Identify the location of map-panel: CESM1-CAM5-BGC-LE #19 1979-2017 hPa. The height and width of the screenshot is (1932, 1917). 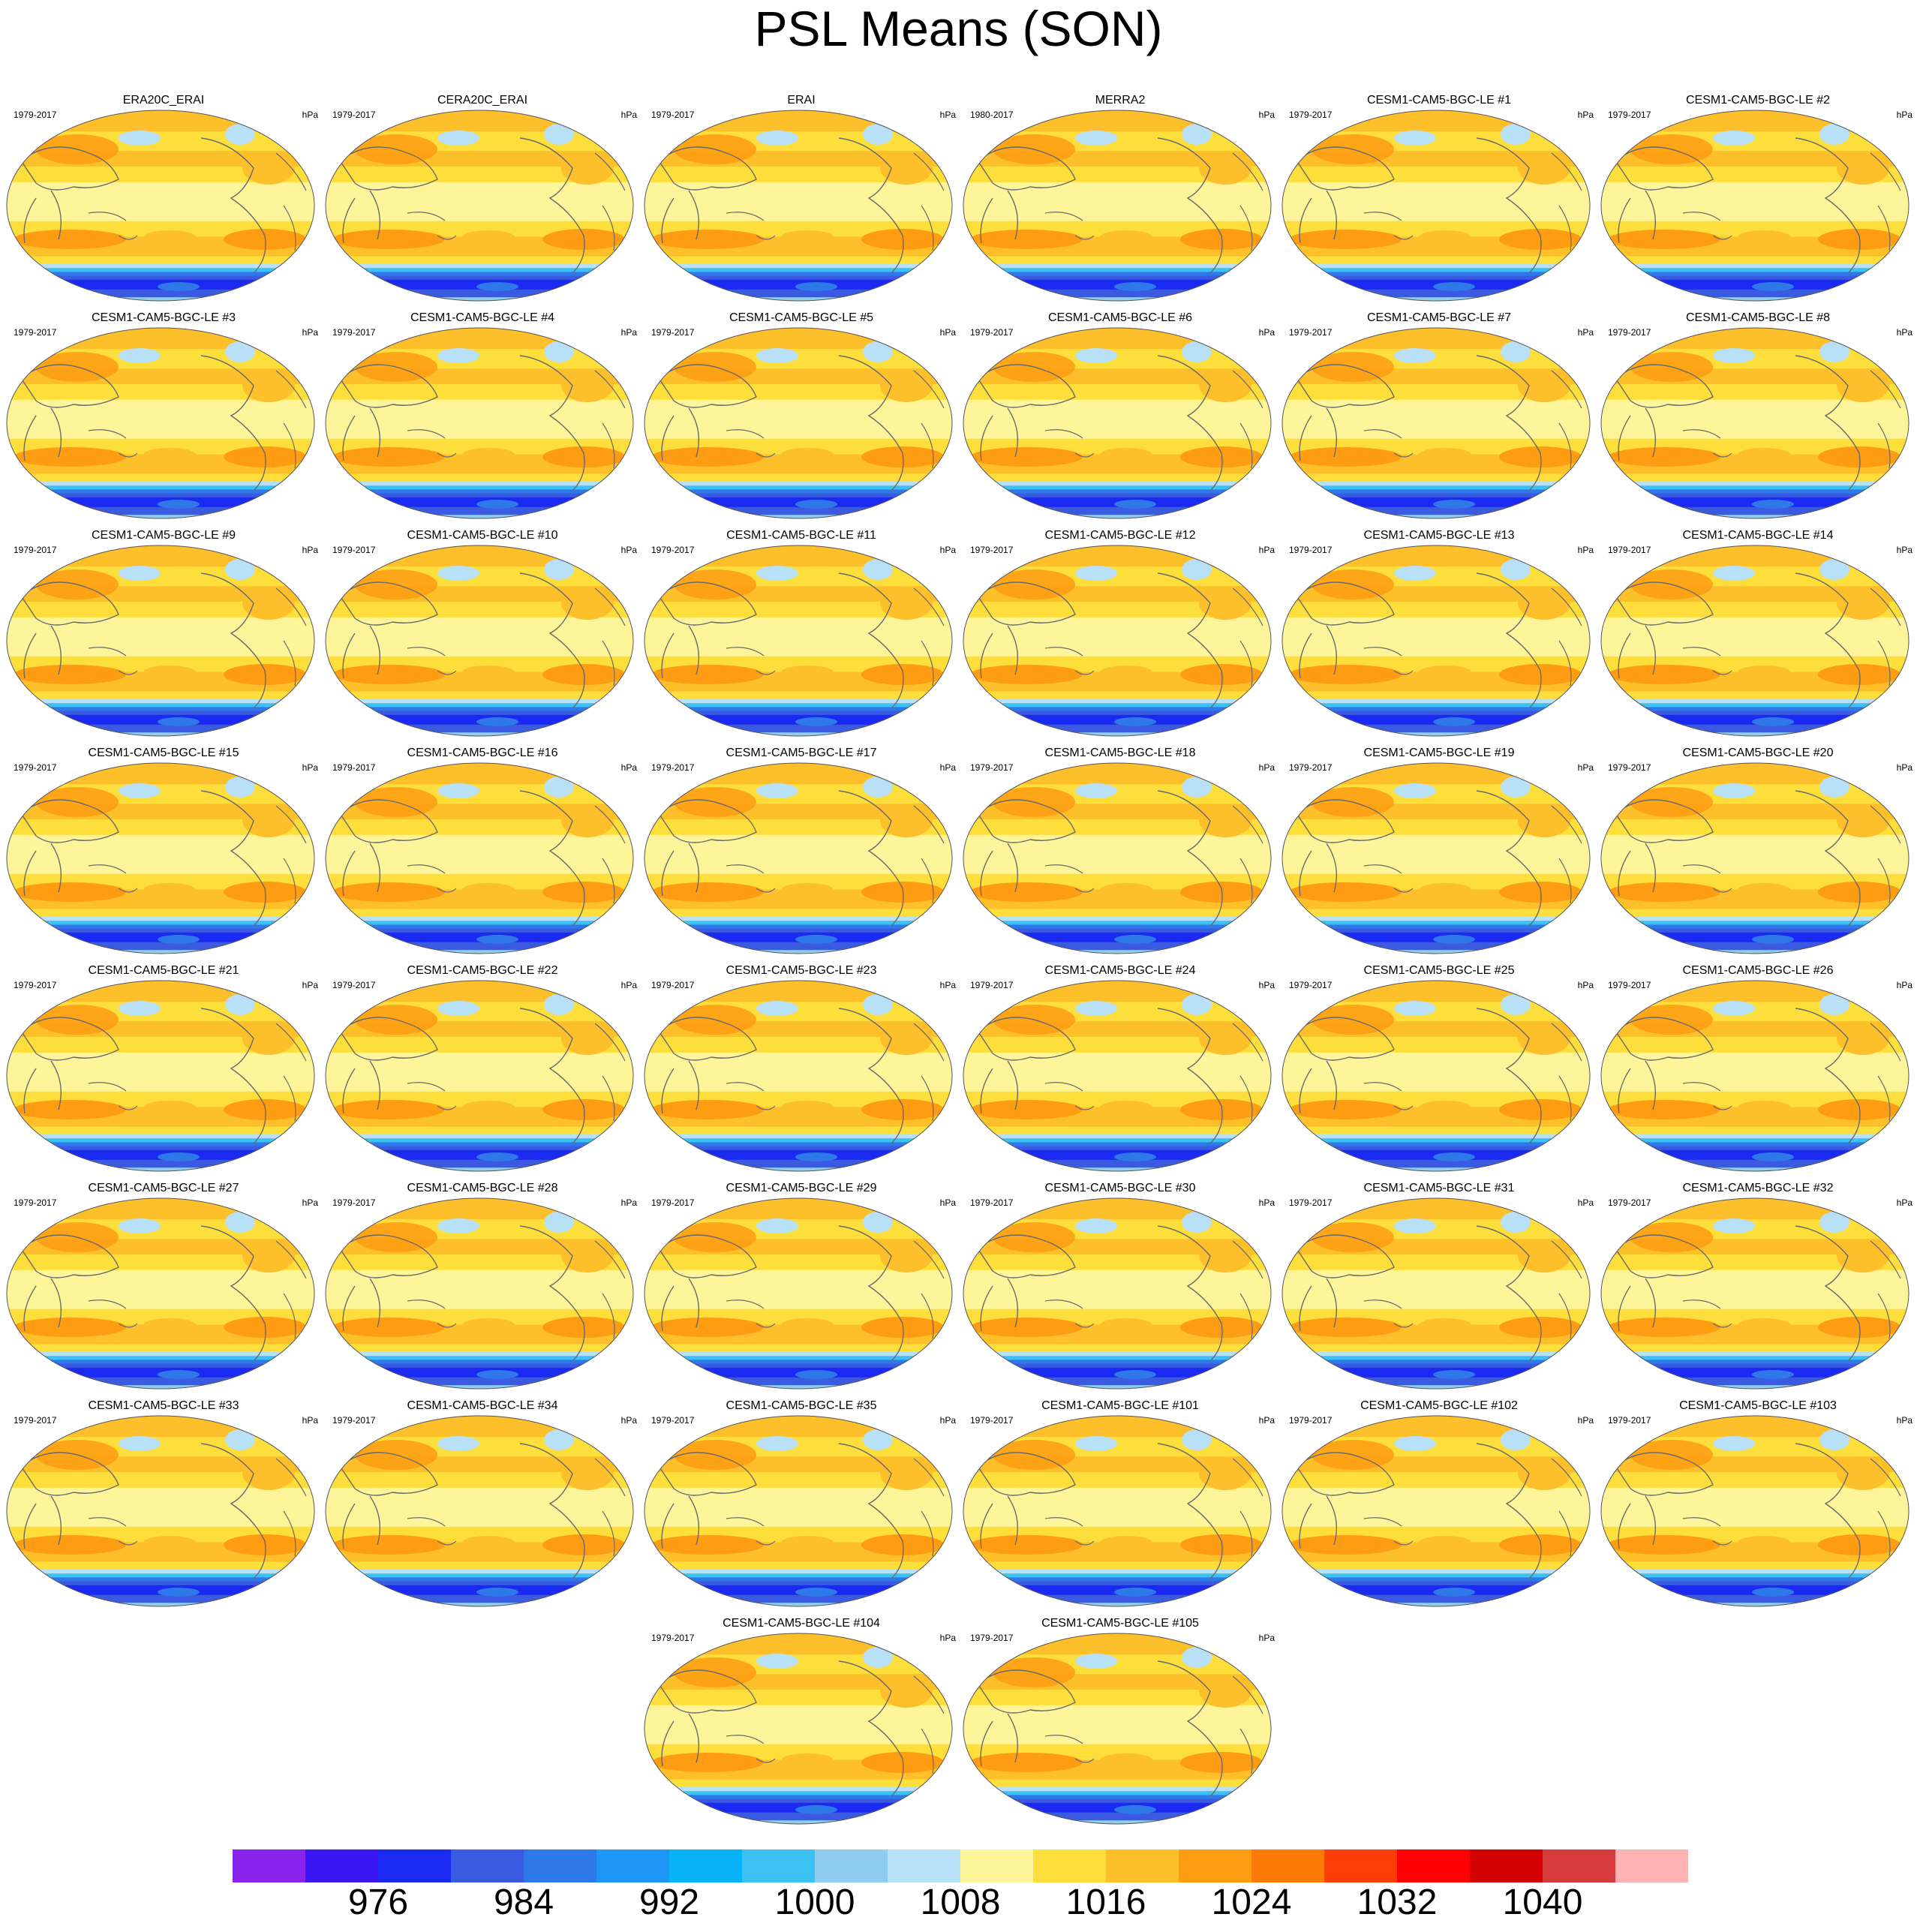
(1439, 851).